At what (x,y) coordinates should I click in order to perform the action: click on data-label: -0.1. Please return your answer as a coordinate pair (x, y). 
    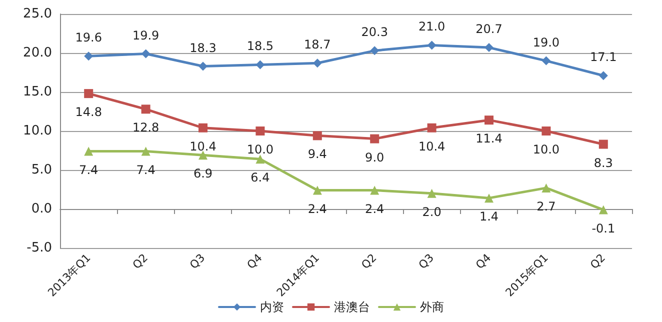
    Looking at the image, I should click on (604, 228).